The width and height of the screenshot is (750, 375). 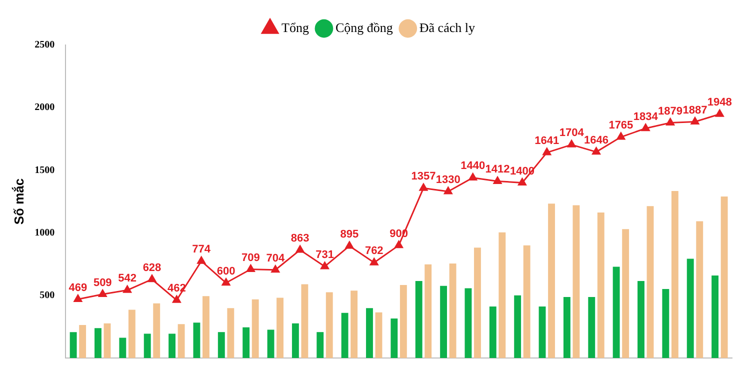 What do you see at coordinates (646, 116) in the screenshot?
I see `data-label: 1834` at bounding box center [646, 116].